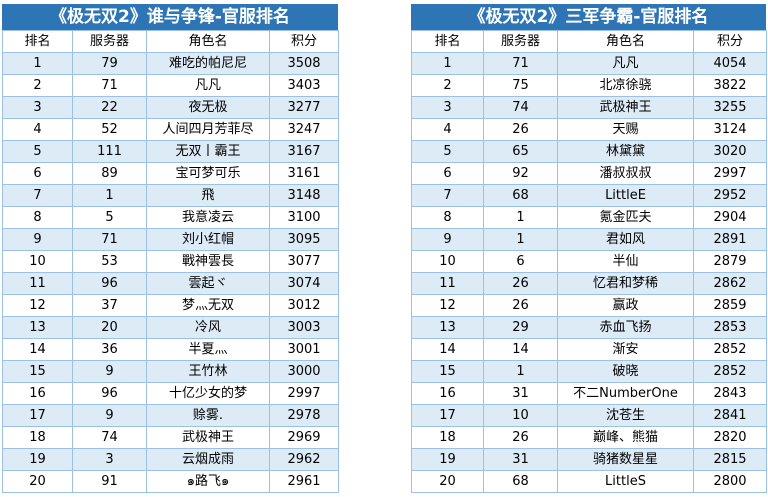  I want to click on rank-cell: 18, so click(447, 437).